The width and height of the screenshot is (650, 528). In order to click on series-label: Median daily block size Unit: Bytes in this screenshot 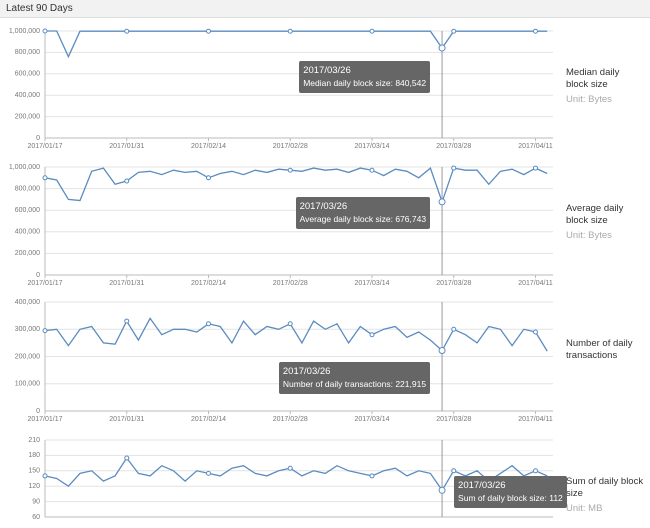, I will do `click(605, 86)`.